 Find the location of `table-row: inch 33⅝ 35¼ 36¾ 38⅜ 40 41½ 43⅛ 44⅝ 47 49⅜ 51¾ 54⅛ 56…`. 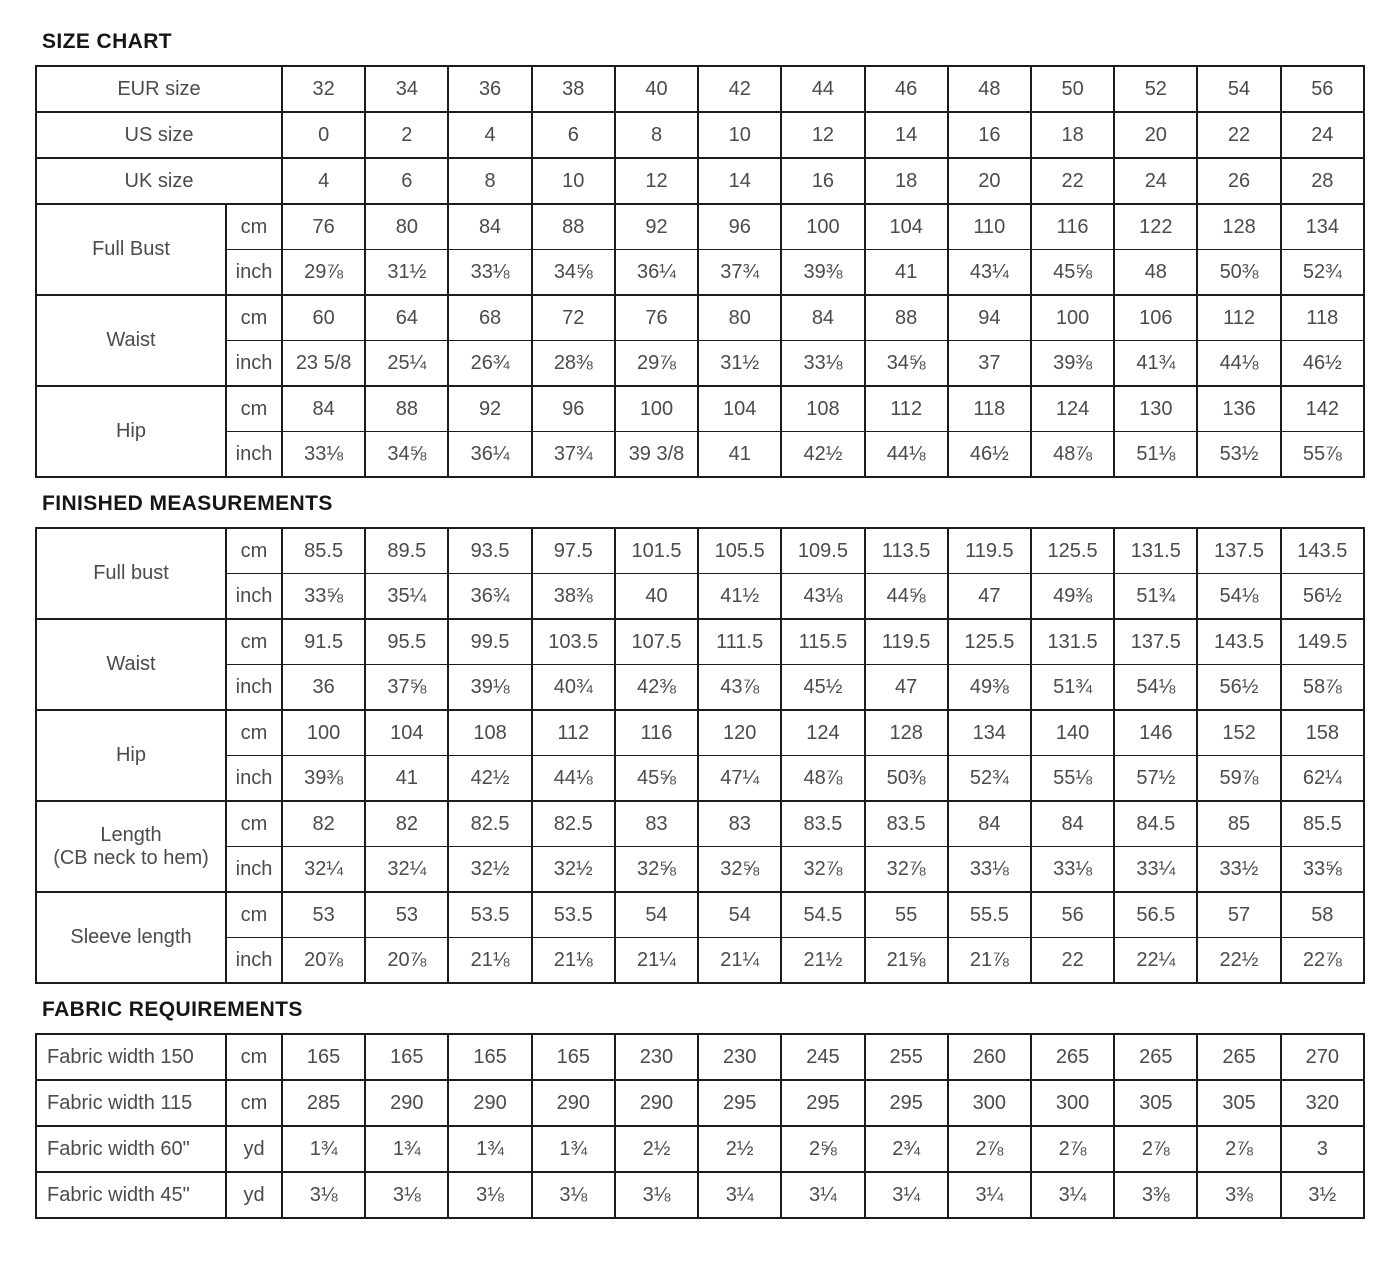

table-row: inch 33⅝ 35¼ 36¾ 38⅜ 40 41½ 43⅛ 44⅝ 47 49⅜ 51¾ 54⅛ 56… is located at coordinates (701, 596).